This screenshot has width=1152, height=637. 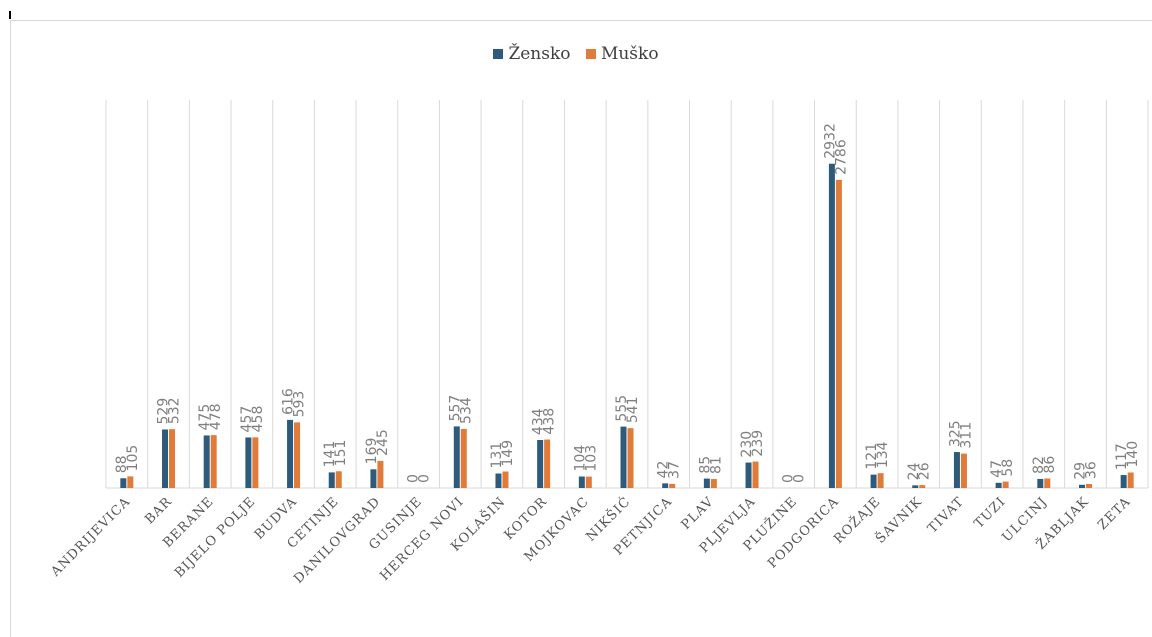 I want to click on value-label-musko-pluzine: 0, so click(x=800, y=478).